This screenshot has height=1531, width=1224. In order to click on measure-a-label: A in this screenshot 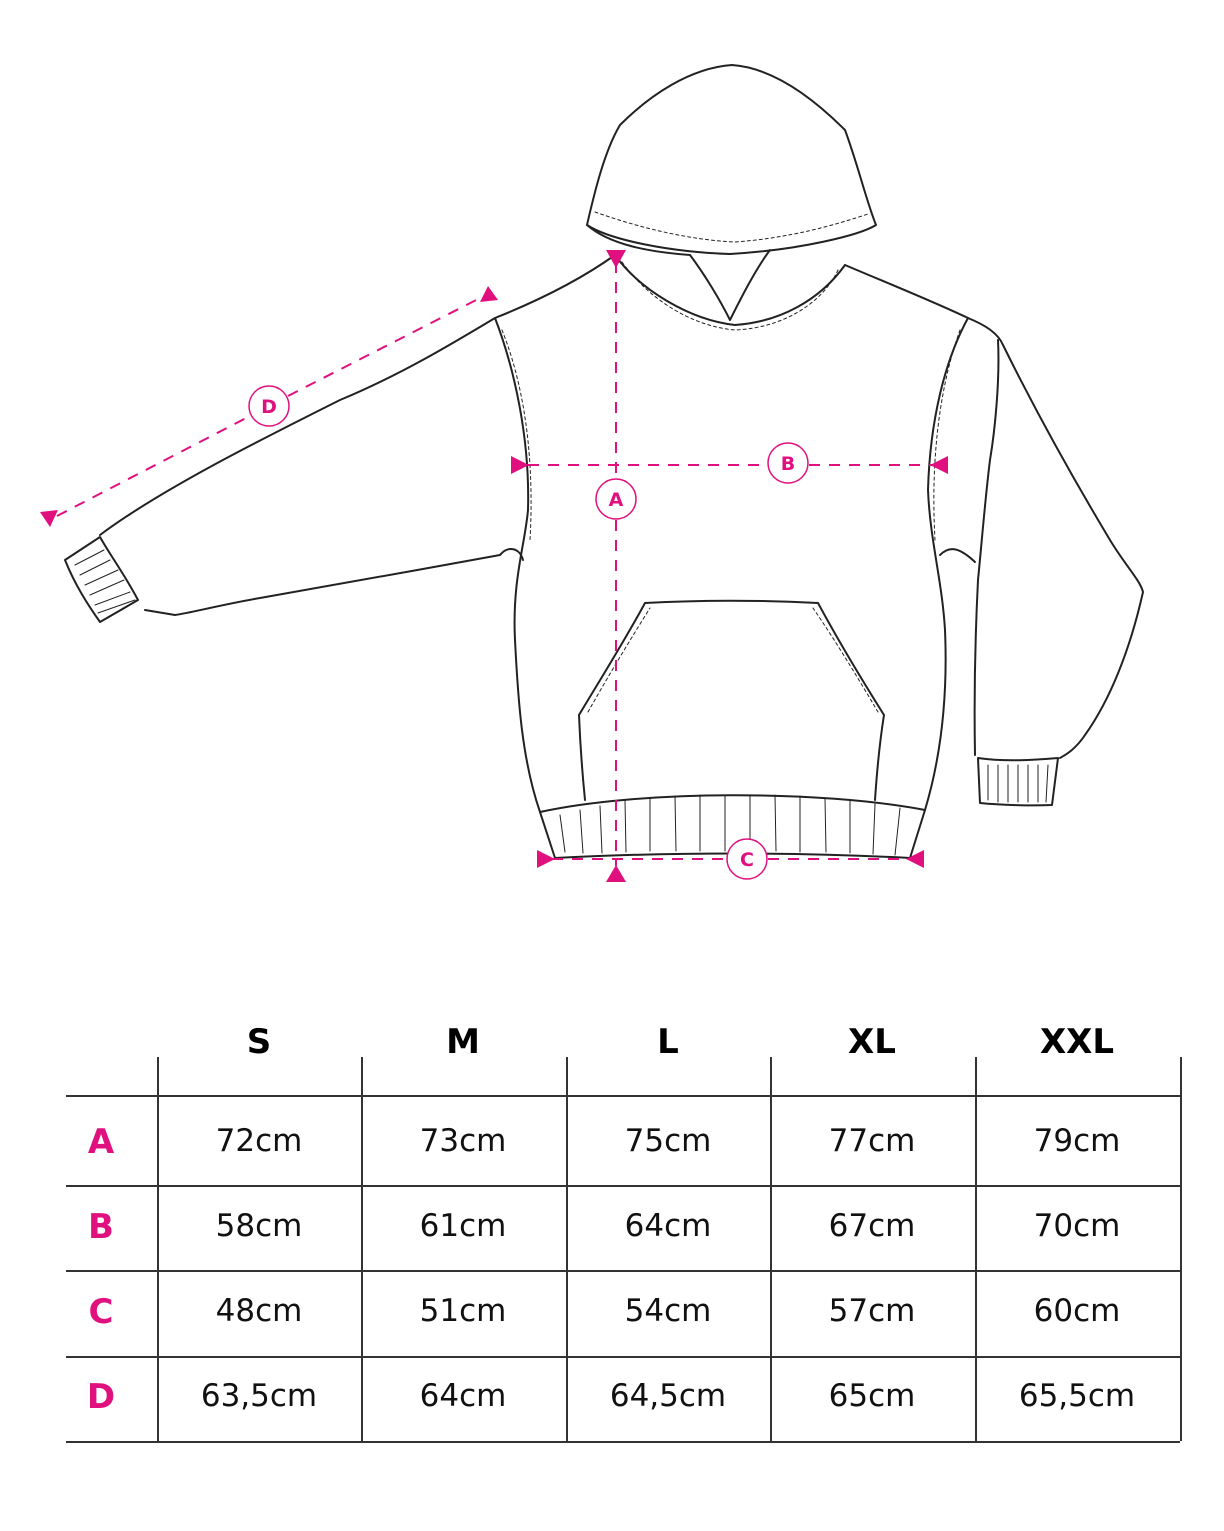, I will do `click(616, 500)`.